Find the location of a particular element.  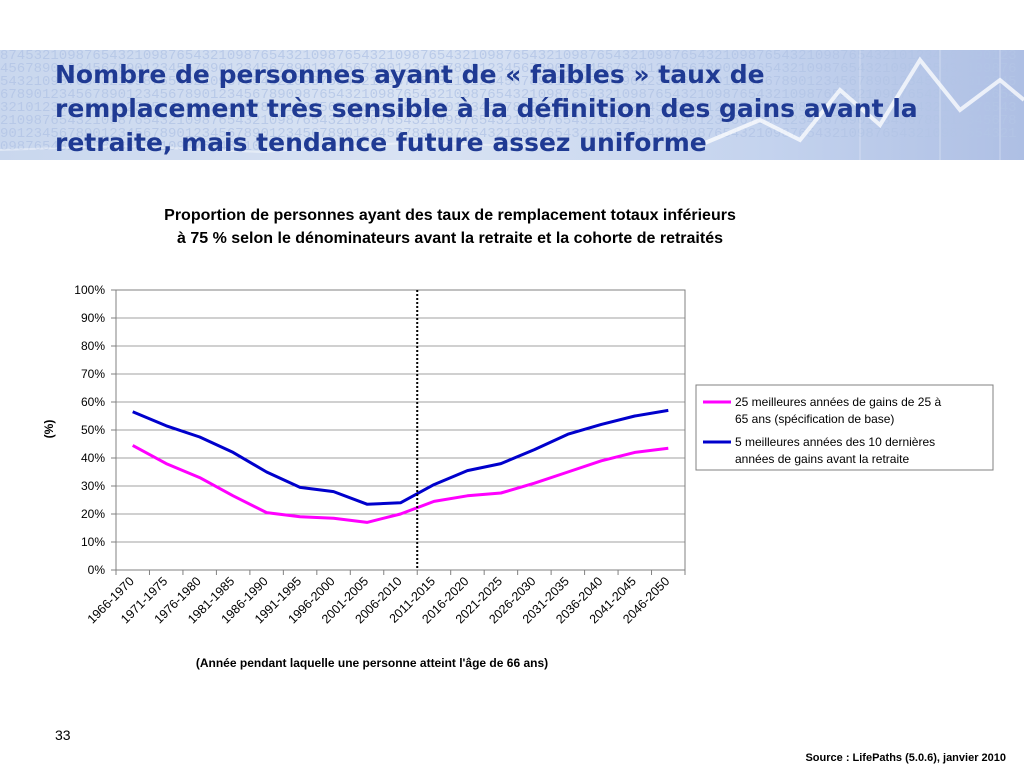

y-axis-tick-labels: 0% 10% 20% 30% 40% 50% 60% 70% 80% 90% 100% is located at coordinates (89, 430).